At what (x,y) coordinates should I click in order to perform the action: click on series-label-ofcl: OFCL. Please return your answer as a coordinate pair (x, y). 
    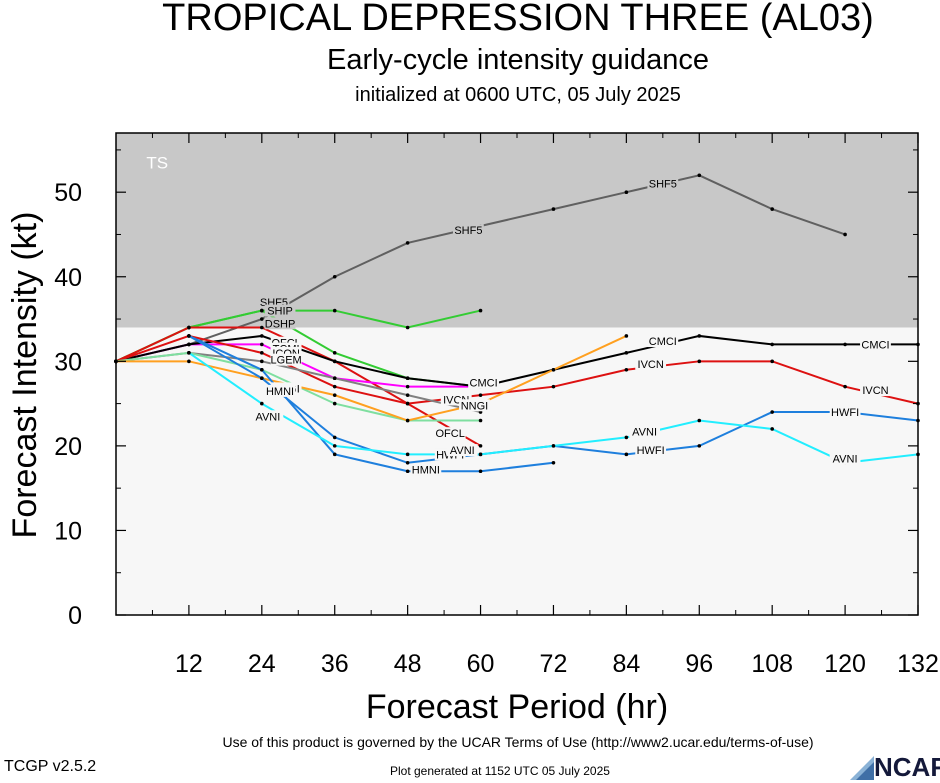
    Looking at the image, I should click on (449, 434).